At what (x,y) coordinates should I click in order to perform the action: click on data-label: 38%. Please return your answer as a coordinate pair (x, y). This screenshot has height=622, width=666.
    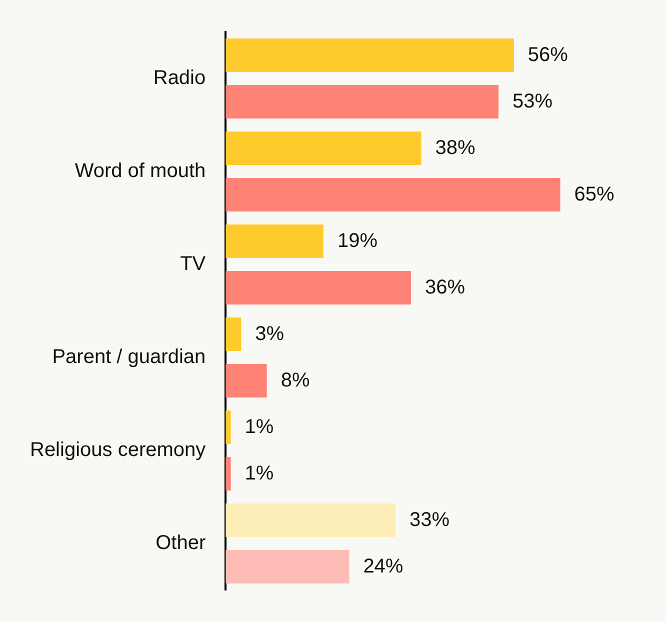
    Looking at the image, I should click on (455, 147).